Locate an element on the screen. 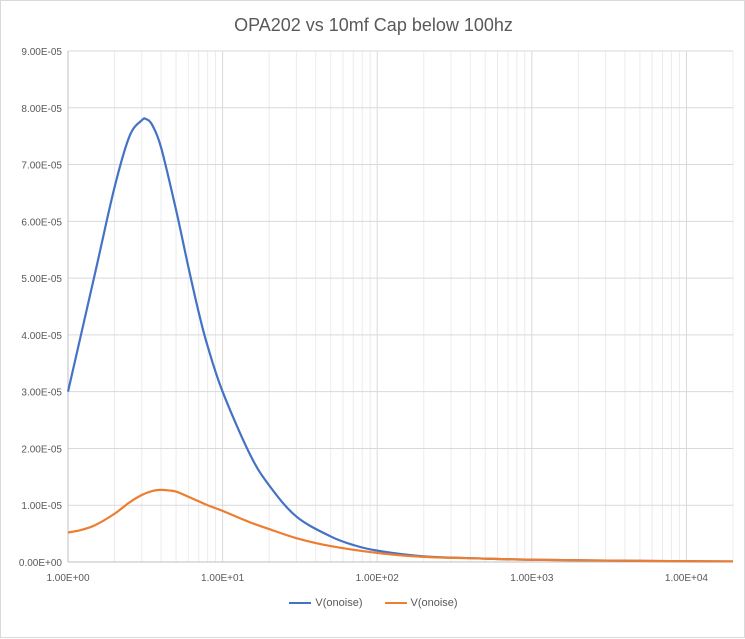  chart-title: OPA202 vs 10mf Cap below 100hz is located at coordinates (373, 25).